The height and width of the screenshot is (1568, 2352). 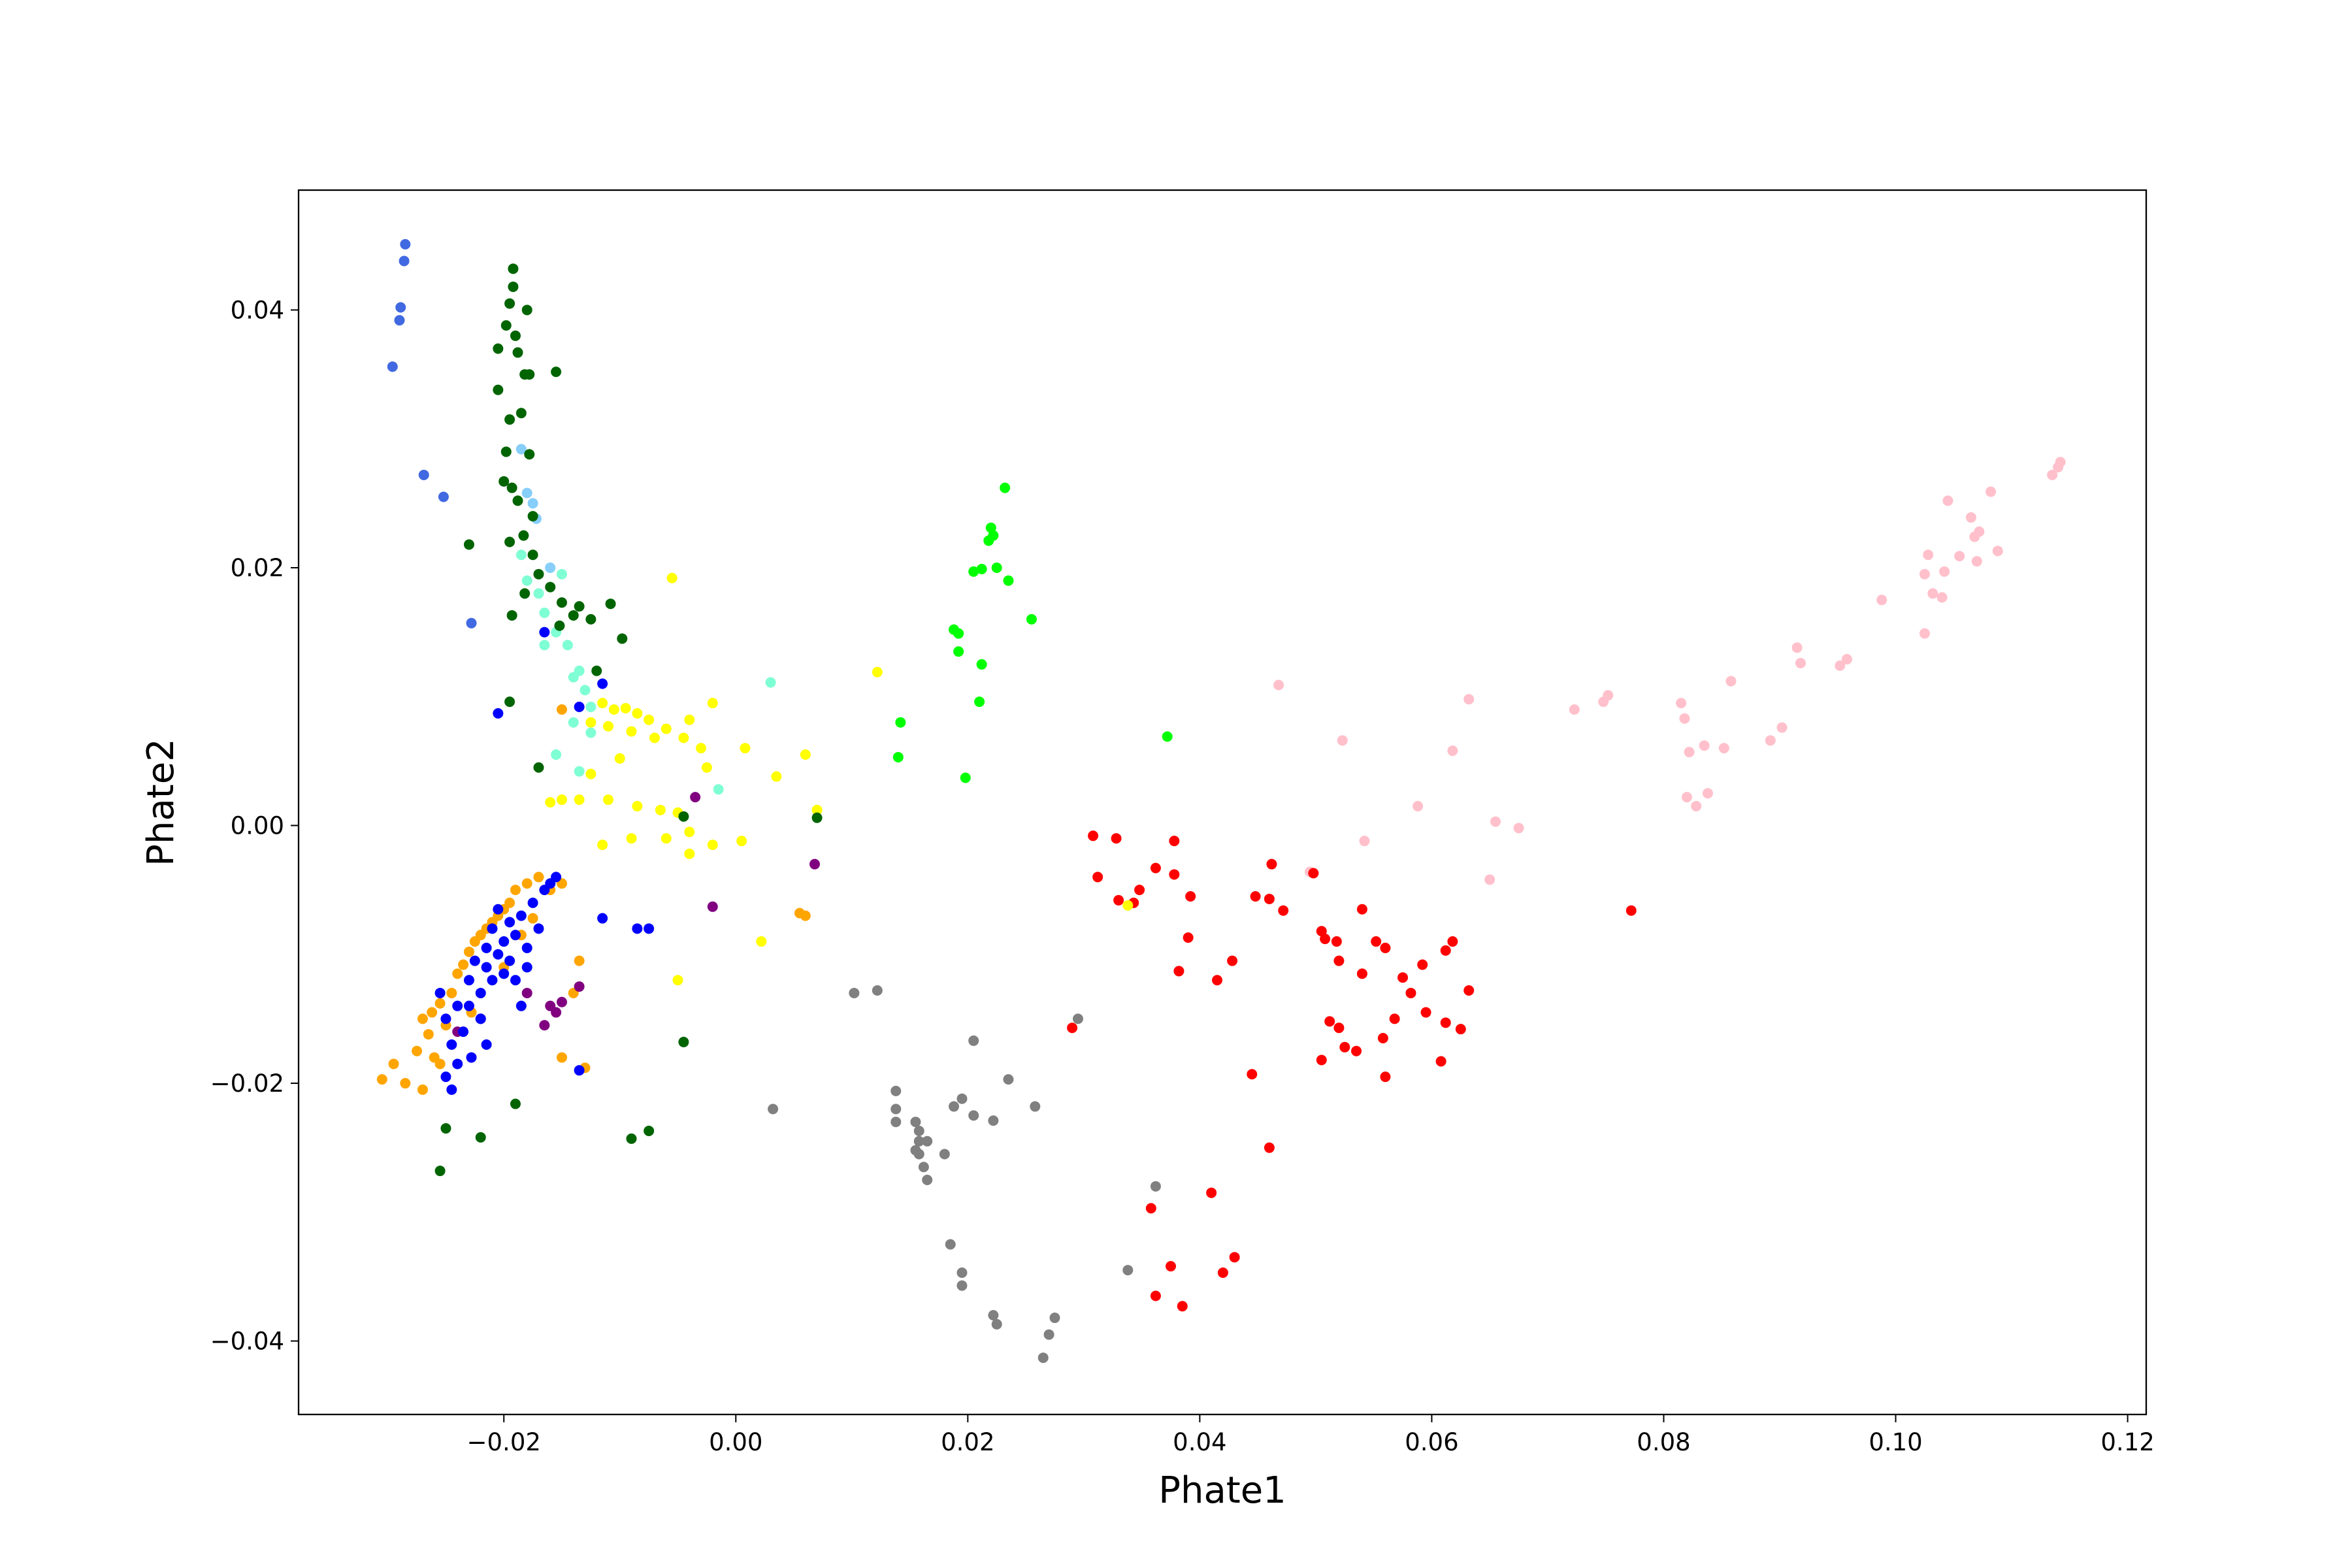 I want to click on x-tick-label: 0.12, so click(x=2127, y=1442).